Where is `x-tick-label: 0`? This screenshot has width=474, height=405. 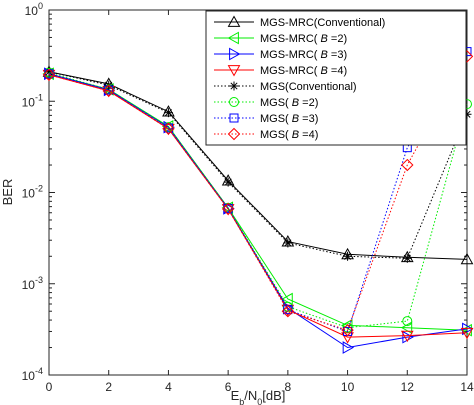
x-tick-label: 0 is located at coordinates (49, 387).